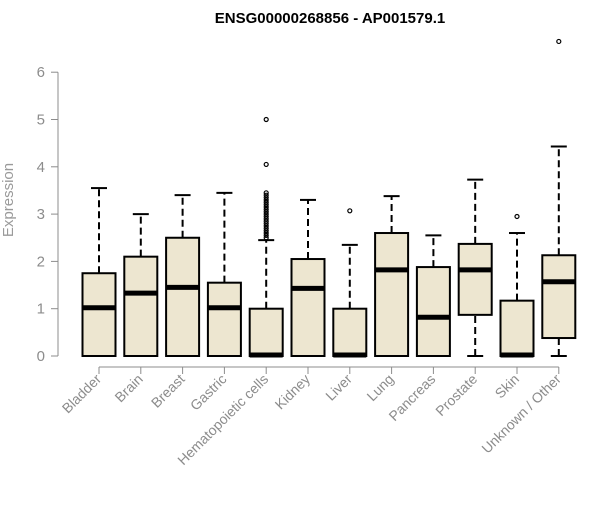 This screenshot has width=600, height=505. Describe the element at coordinates (41, 167) in the screenshot. I see `y-tick-label: 4` at that location.